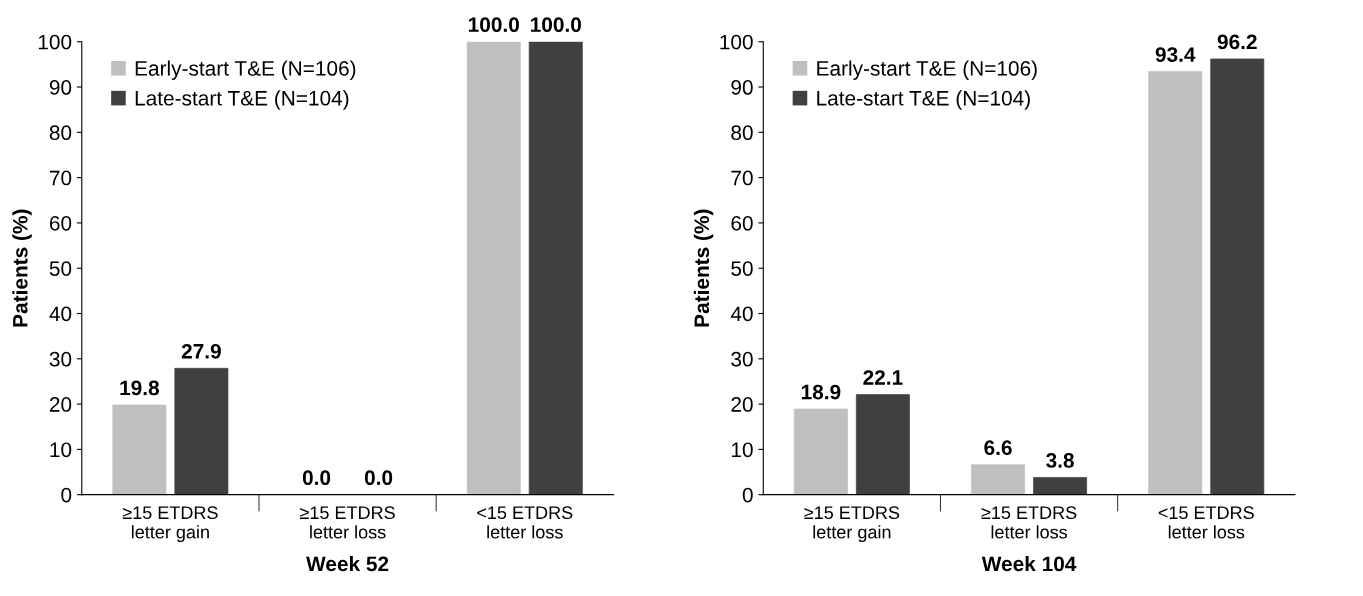 The height and width of the screenshot is (596, 1363). I want to click on data-label: 19.8, so click(139, 388).